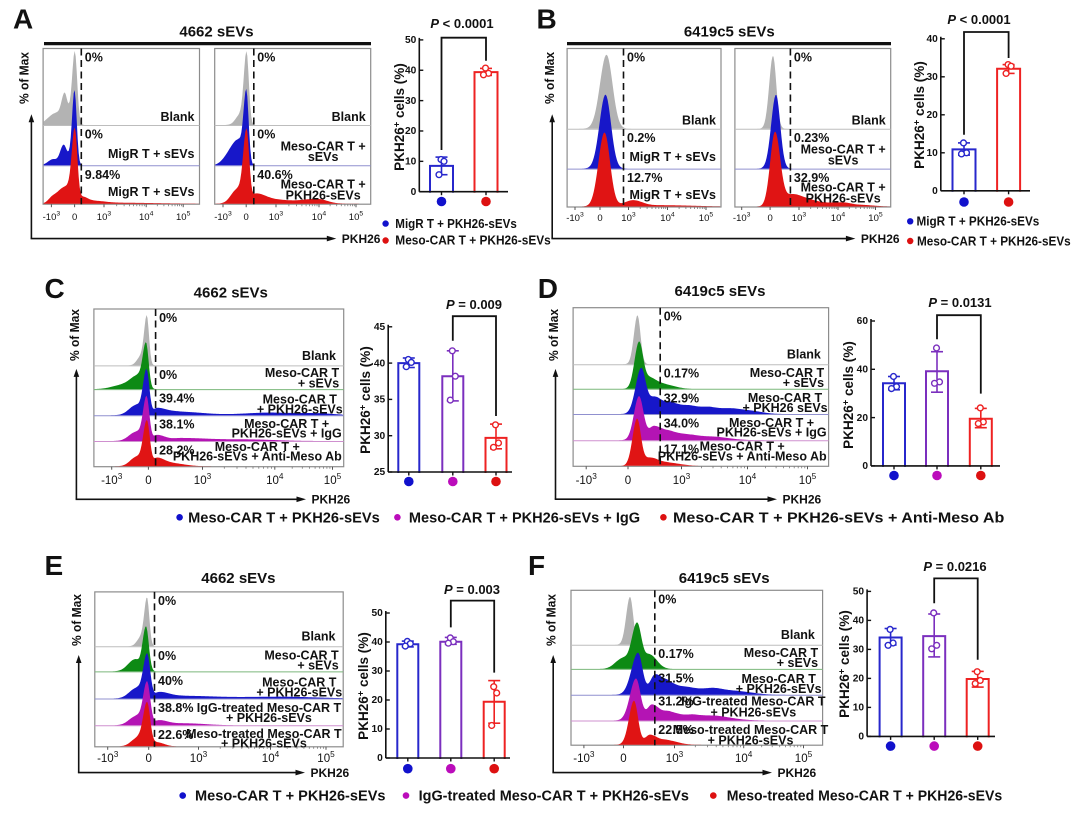 Image resolution: width=1080 pixels, height=817 pixels. Describe the element at coordinates (175, 708) in the screenshot. I see `svg-text: 38.8%` at that location.